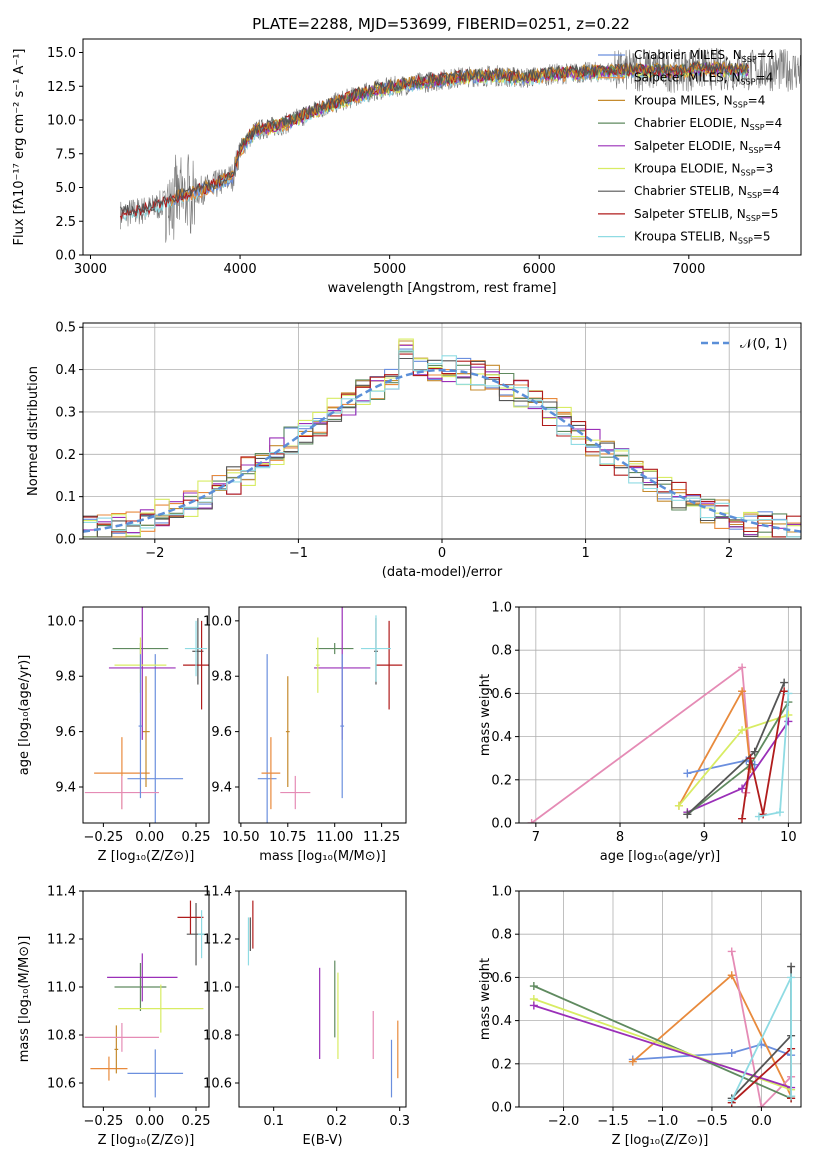 This screenshot has width=819, height=1170. Describe the element at coordinates (61, 87) in the screenshot. I see `y-tick-label: 12.5` at that location.